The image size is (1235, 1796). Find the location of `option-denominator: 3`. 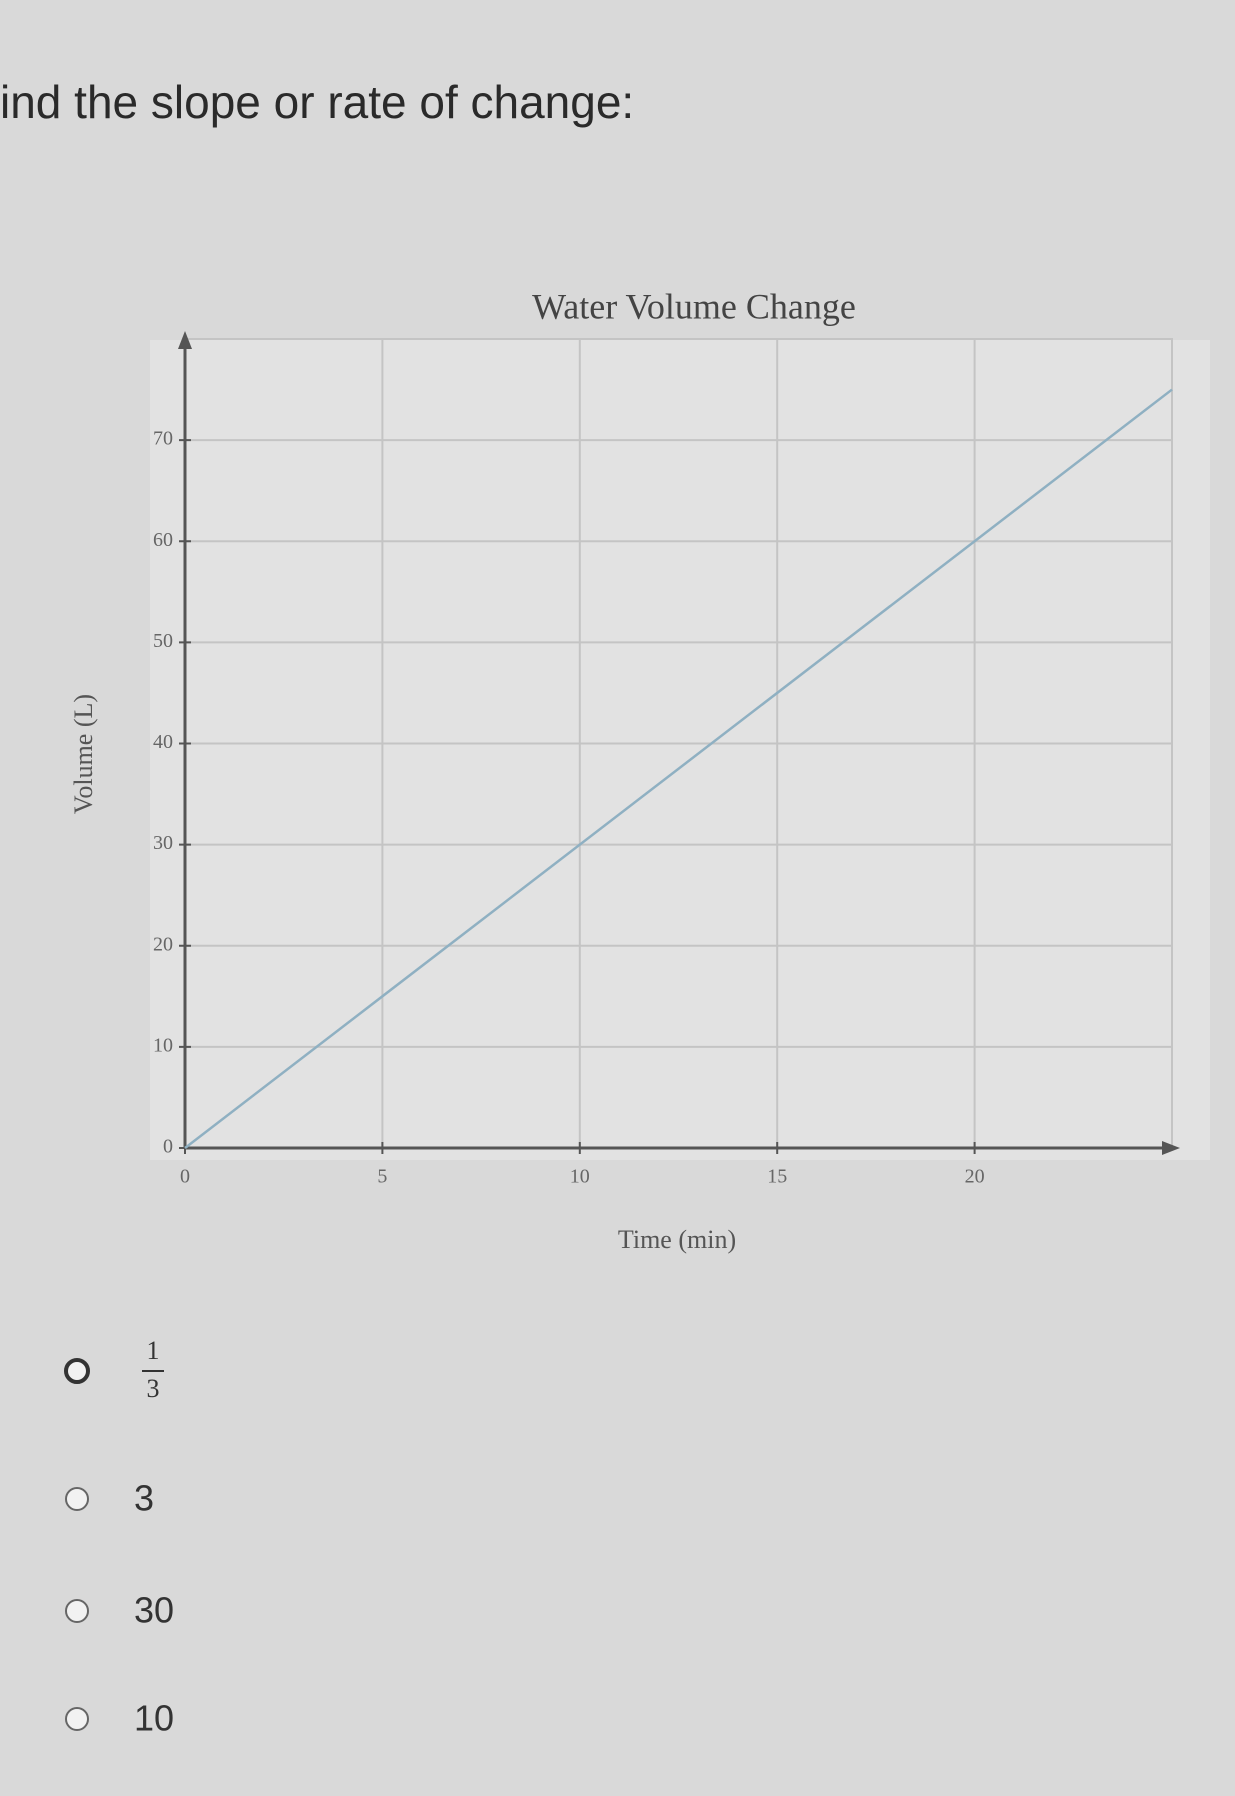

option-denominator: 3 is located at coordinates (153, 1388).